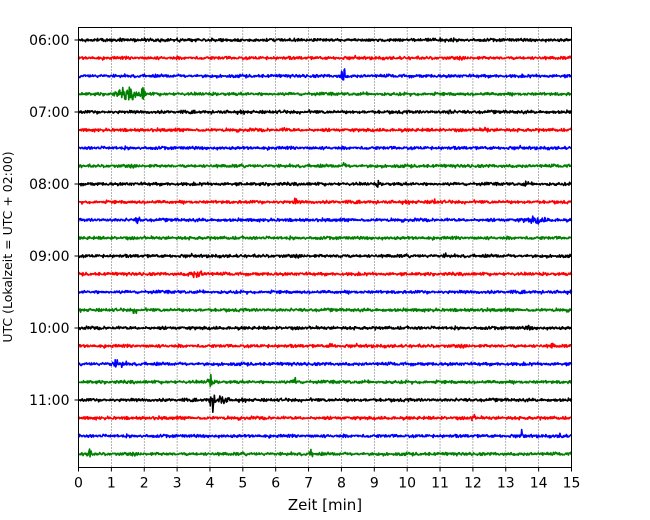  Describe the element at coordinates (275, 484) in the screenshot. I see `x-tick-label: 6` at that location.